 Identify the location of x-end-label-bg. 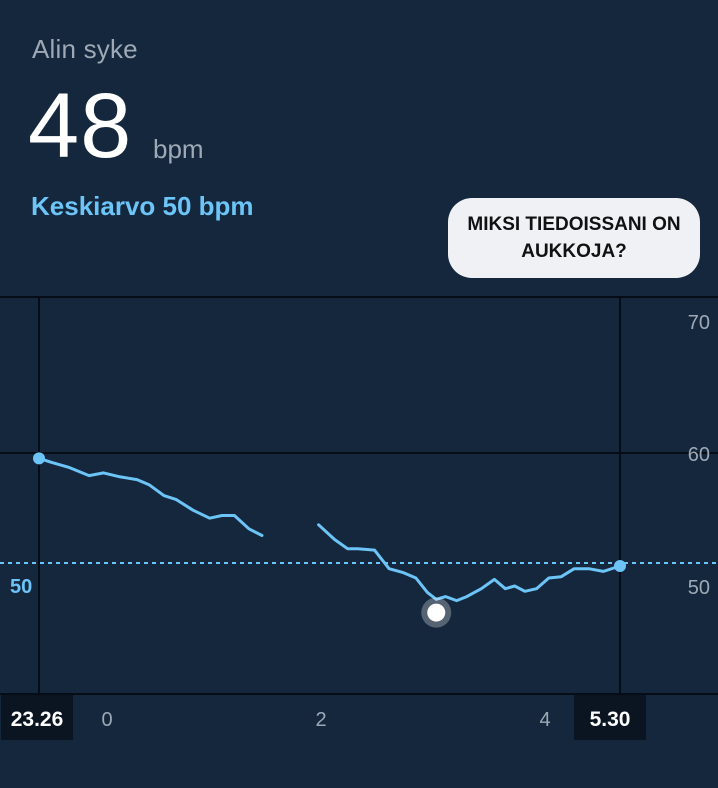
(610, 717).